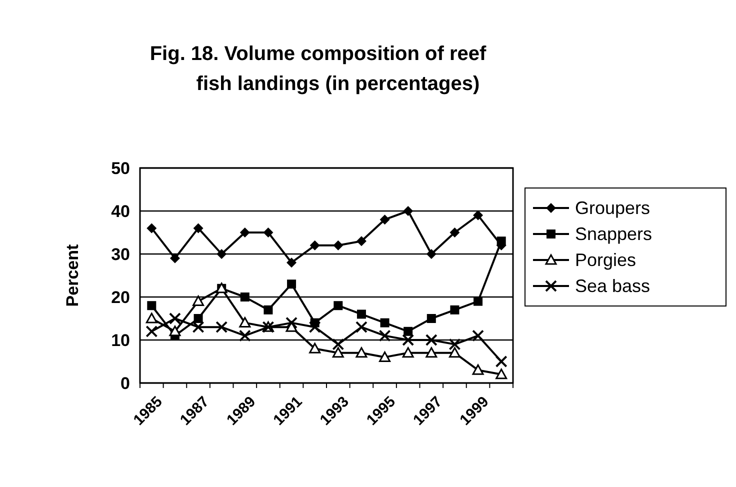 This screenshot has width=736, height=487. What do you see at coordinates (605, 260) in the screenshot?
I see `legend-label: Porgies` at bounding box center [605, 260].